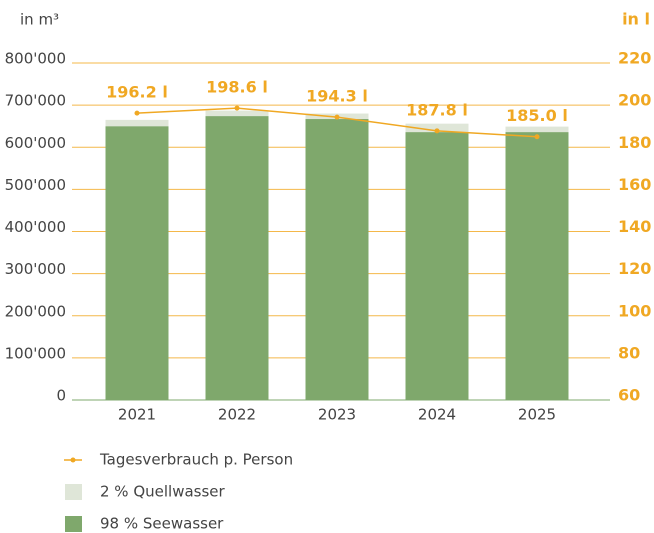 The height and width of the screenshot is (533, 654). What do you see at coordinates (35, 101) in the screenshot?
I see `y-tick-label: 700'000` at bounding box center [35, 101].